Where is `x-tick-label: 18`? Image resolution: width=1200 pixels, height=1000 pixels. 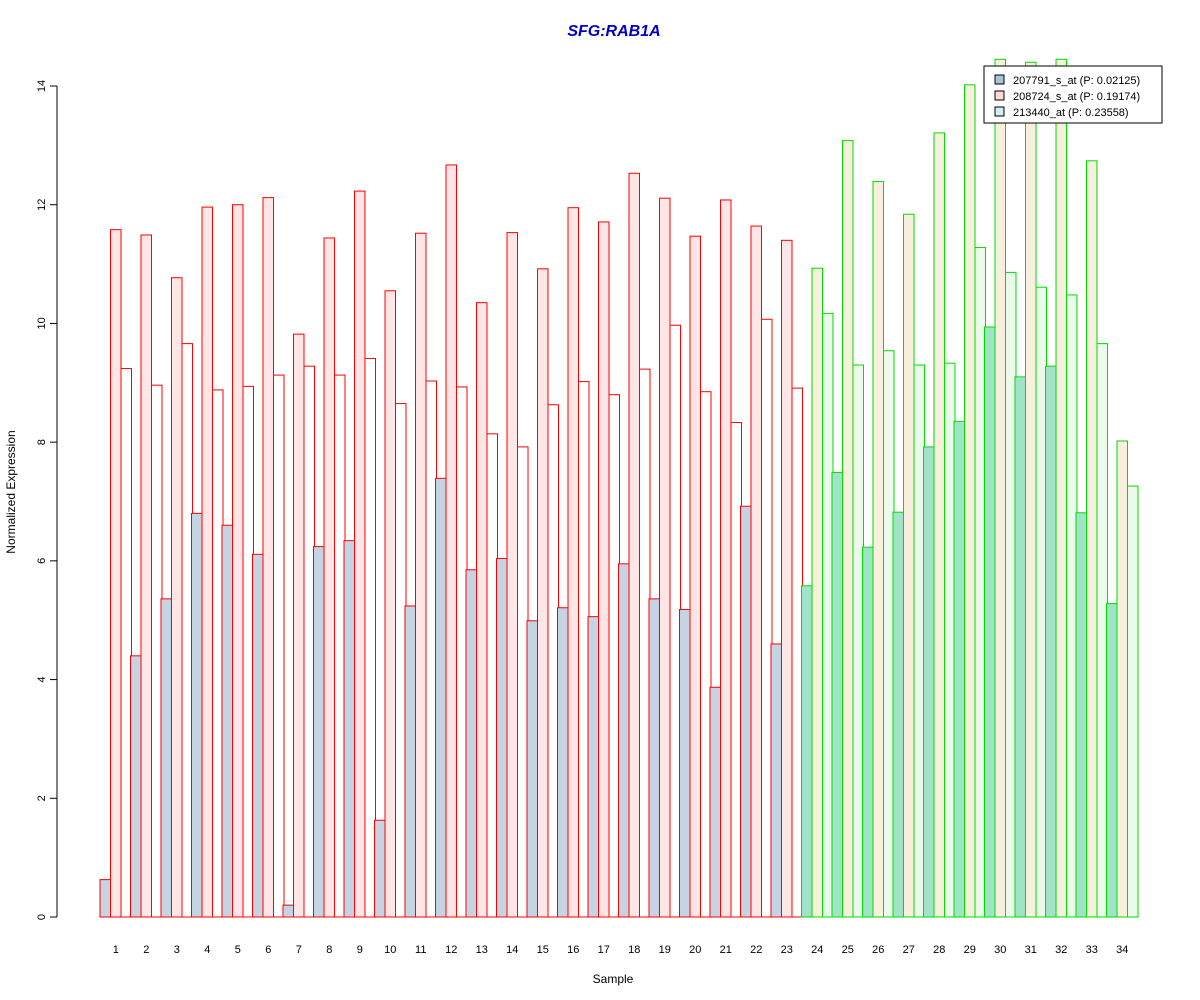 x-tick-label: 18 is located at coordinates (634, 950).